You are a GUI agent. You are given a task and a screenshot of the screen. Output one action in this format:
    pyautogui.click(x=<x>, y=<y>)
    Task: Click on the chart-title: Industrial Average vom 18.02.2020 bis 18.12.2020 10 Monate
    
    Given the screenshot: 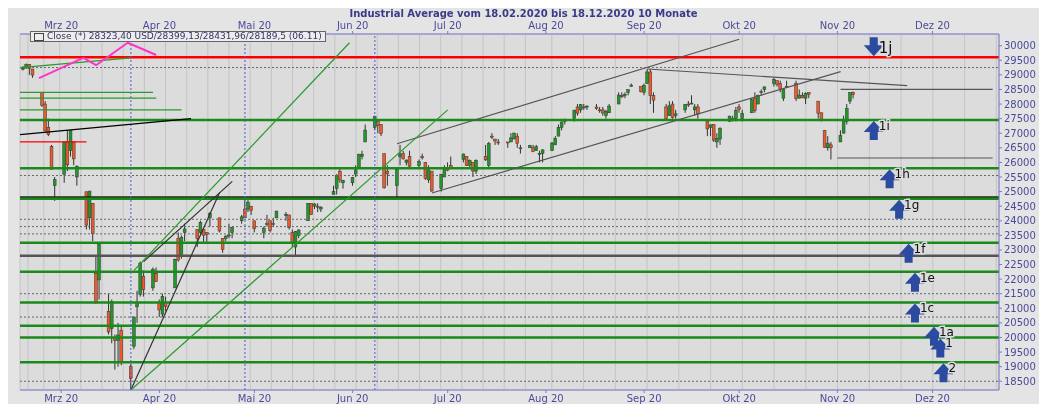 What is the action you would take?
    pyautogui.click(x=523, y=14)
    